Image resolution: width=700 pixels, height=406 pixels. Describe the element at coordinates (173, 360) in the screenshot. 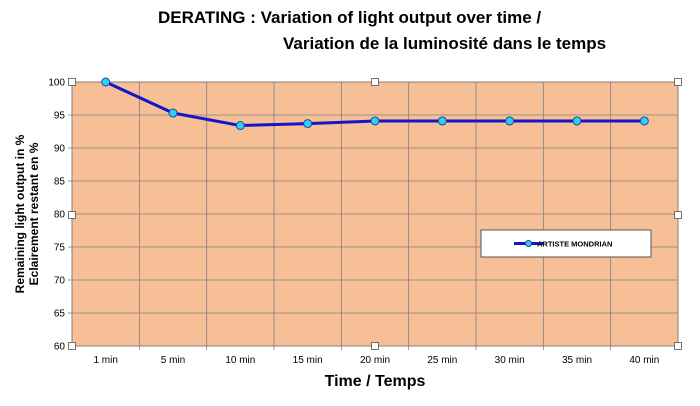

I see `x-tick-label: 5 min` at that location.